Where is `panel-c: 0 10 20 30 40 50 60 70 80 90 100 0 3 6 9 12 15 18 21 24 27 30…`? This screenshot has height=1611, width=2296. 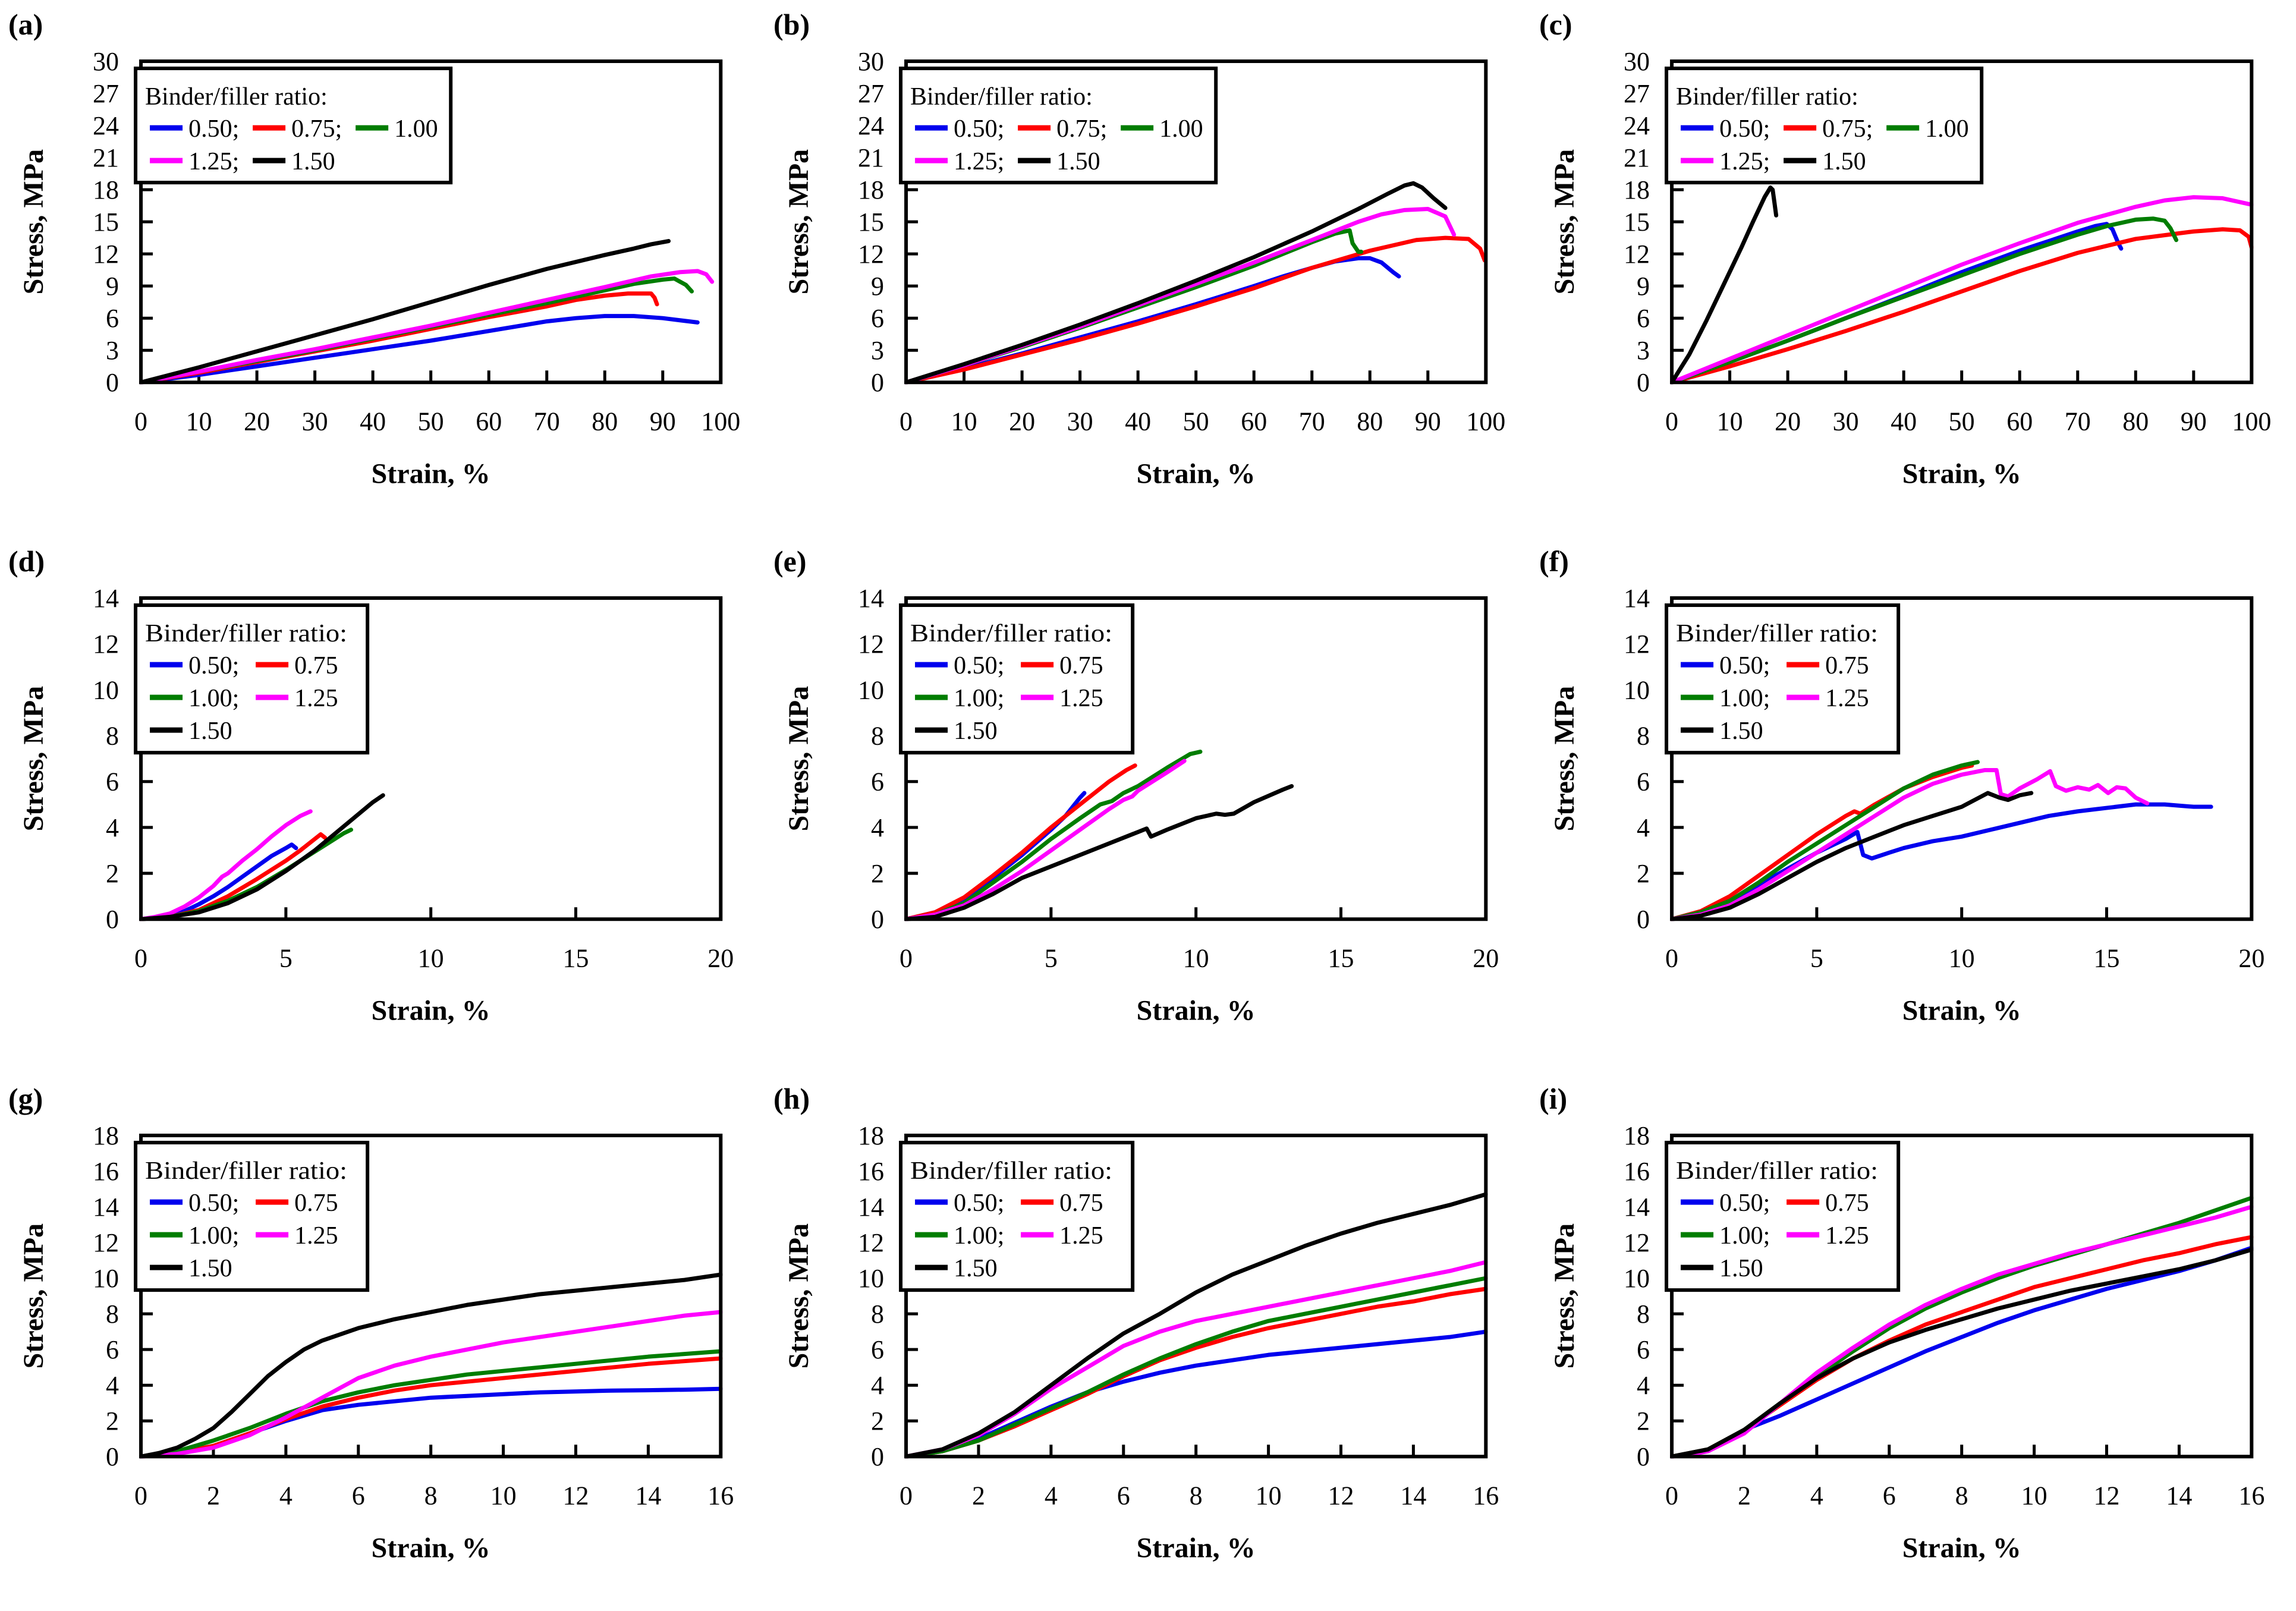 panel-c: 0 10 20 30 40 50 60 70 80 90 100 0 3 6 9 12 15 18 21 24 27 30… is located at coordinates (1913, 268).